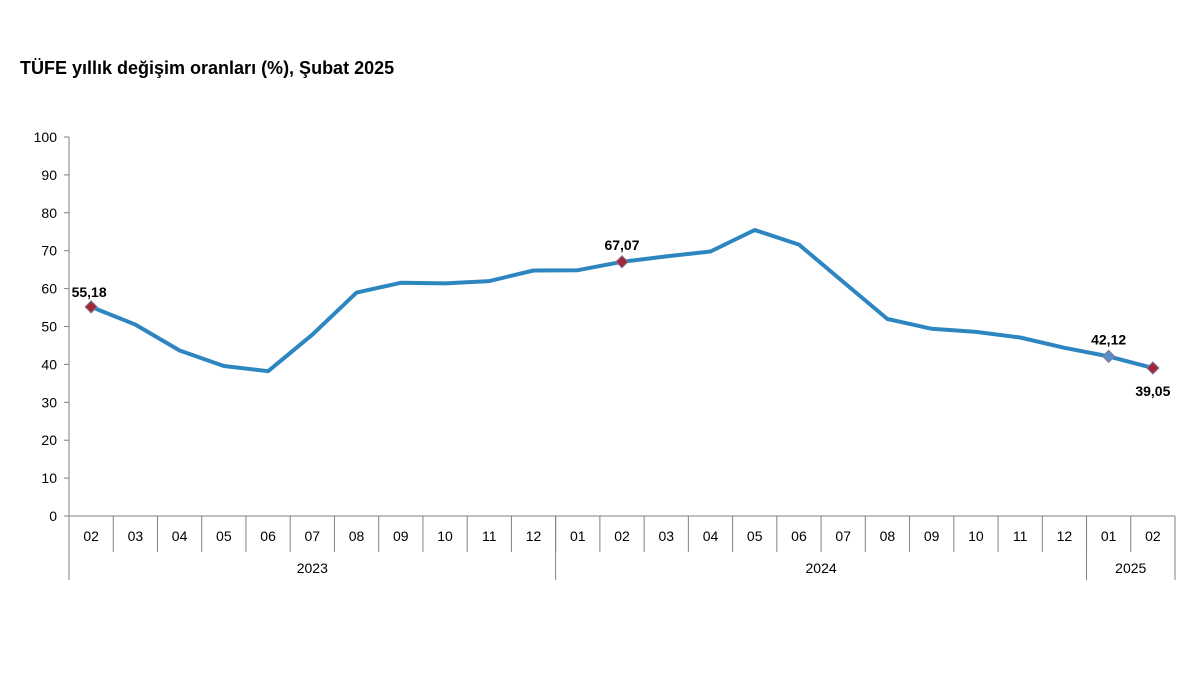  Describe the element at coordinates (49, 364) in the screenshot. I see `y-tick-label: 40` at that location.